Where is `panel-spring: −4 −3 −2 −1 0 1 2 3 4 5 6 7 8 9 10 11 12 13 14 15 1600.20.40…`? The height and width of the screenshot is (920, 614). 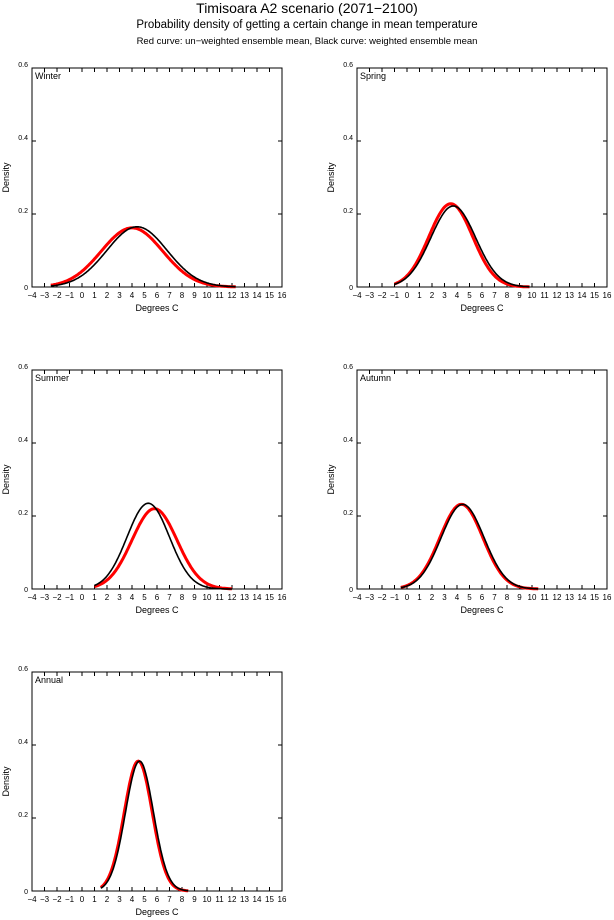
panel-spring: −4 −3 −2 −1 0 1 2 3 4 5 6 7 8 9 10 11 12 13 14 15 1600.20.40… is located at coordinates (469, 187).